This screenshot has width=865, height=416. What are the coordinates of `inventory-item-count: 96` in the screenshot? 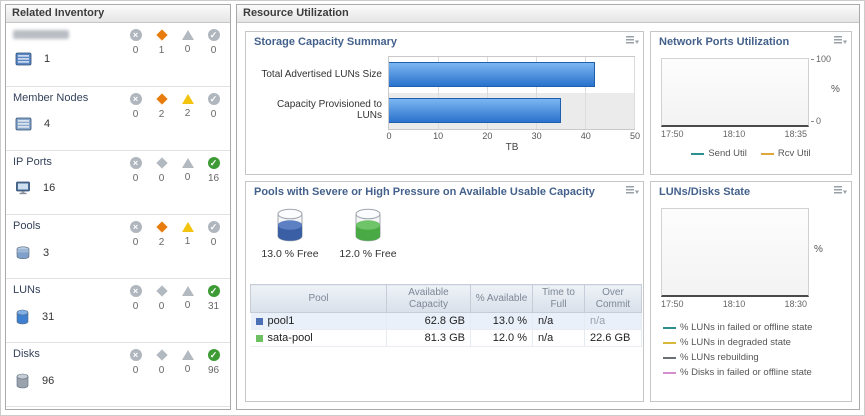 It's located at (48, 381).